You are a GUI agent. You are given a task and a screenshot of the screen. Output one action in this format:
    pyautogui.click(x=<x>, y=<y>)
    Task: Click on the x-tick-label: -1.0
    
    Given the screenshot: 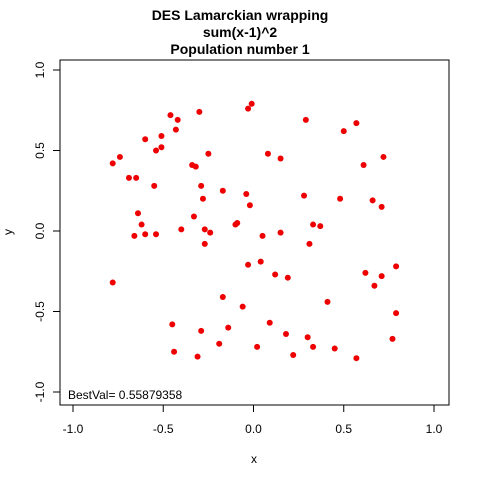 What is the action you would take?
    pyautogui.click(x=73, y=429)
    